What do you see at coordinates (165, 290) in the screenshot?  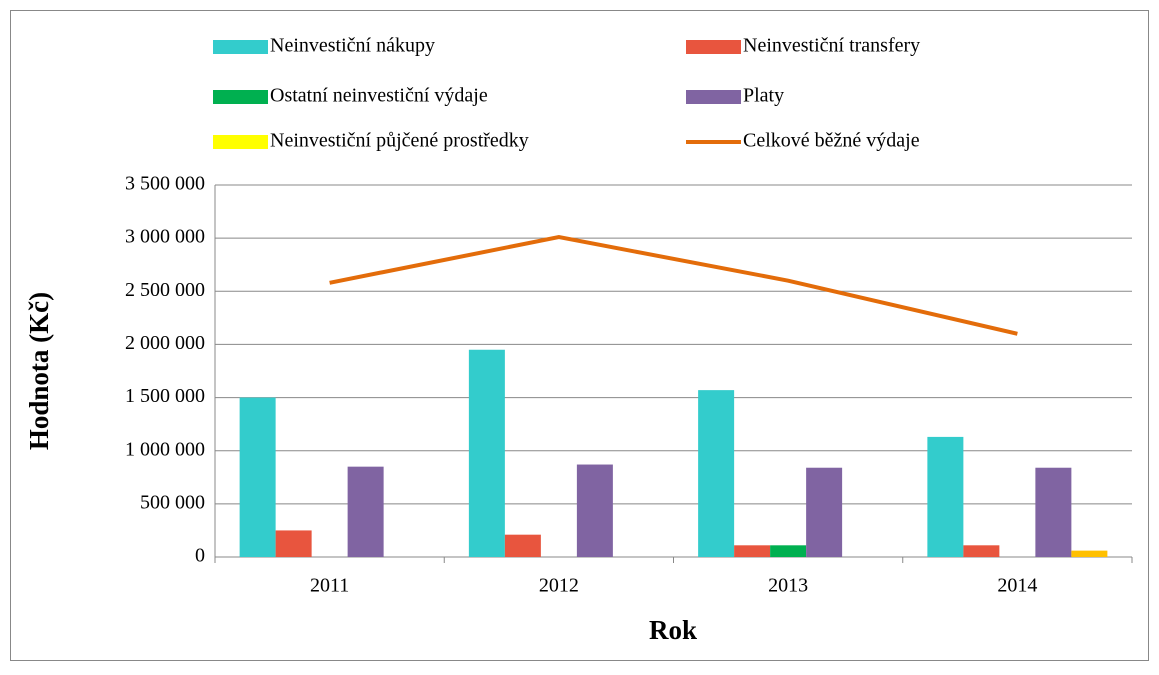 I see `y-tick-label: 2 500 000` at bounding box center [165, 290].